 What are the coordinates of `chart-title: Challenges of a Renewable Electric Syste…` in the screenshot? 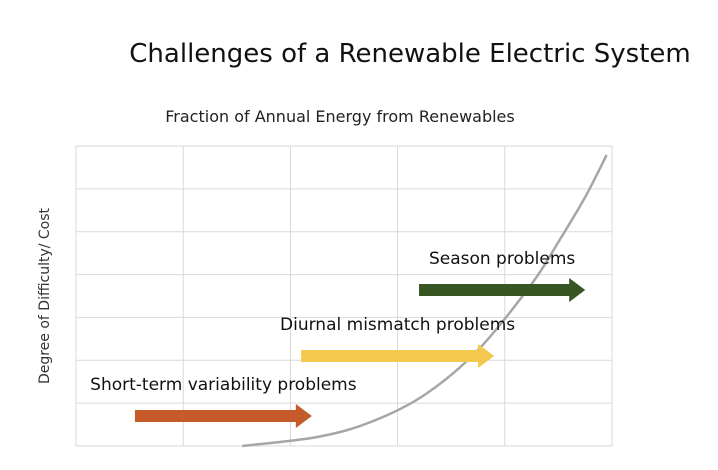 It's located at (409, 54).